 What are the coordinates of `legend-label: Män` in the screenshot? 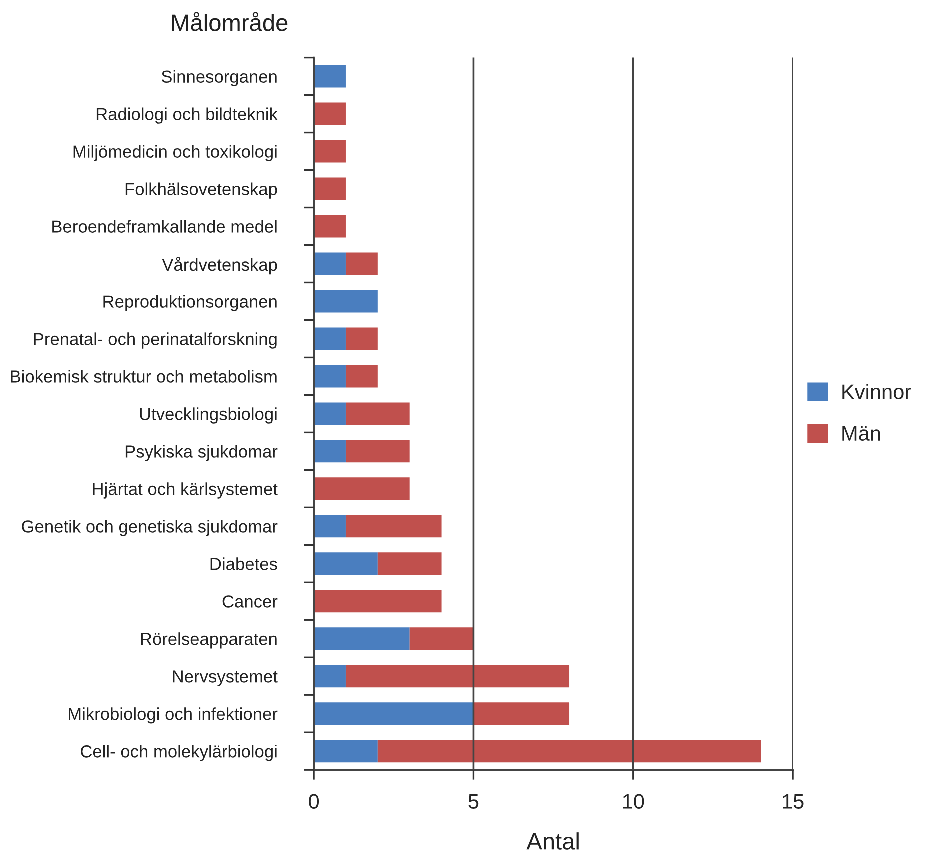 It's located at (861, 434).